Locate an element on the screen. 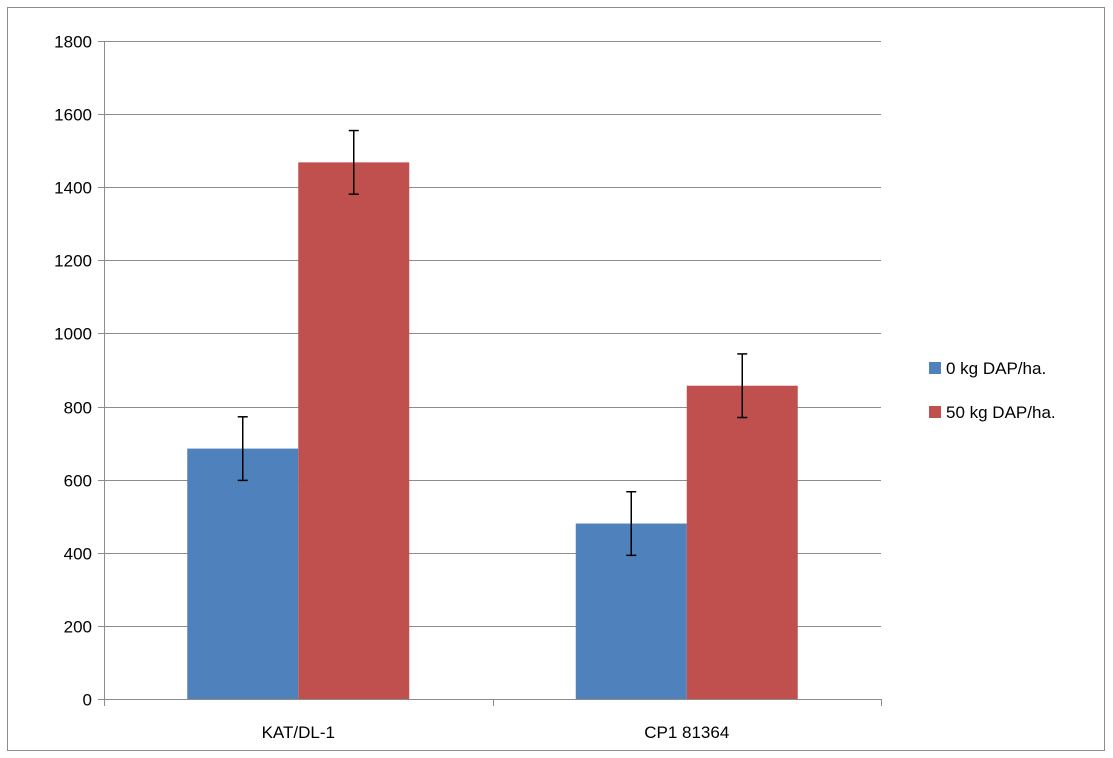 The height and width of the screenshot is (758, 1113). y-tick-label: 1000 is located at coordinates (73, 334).